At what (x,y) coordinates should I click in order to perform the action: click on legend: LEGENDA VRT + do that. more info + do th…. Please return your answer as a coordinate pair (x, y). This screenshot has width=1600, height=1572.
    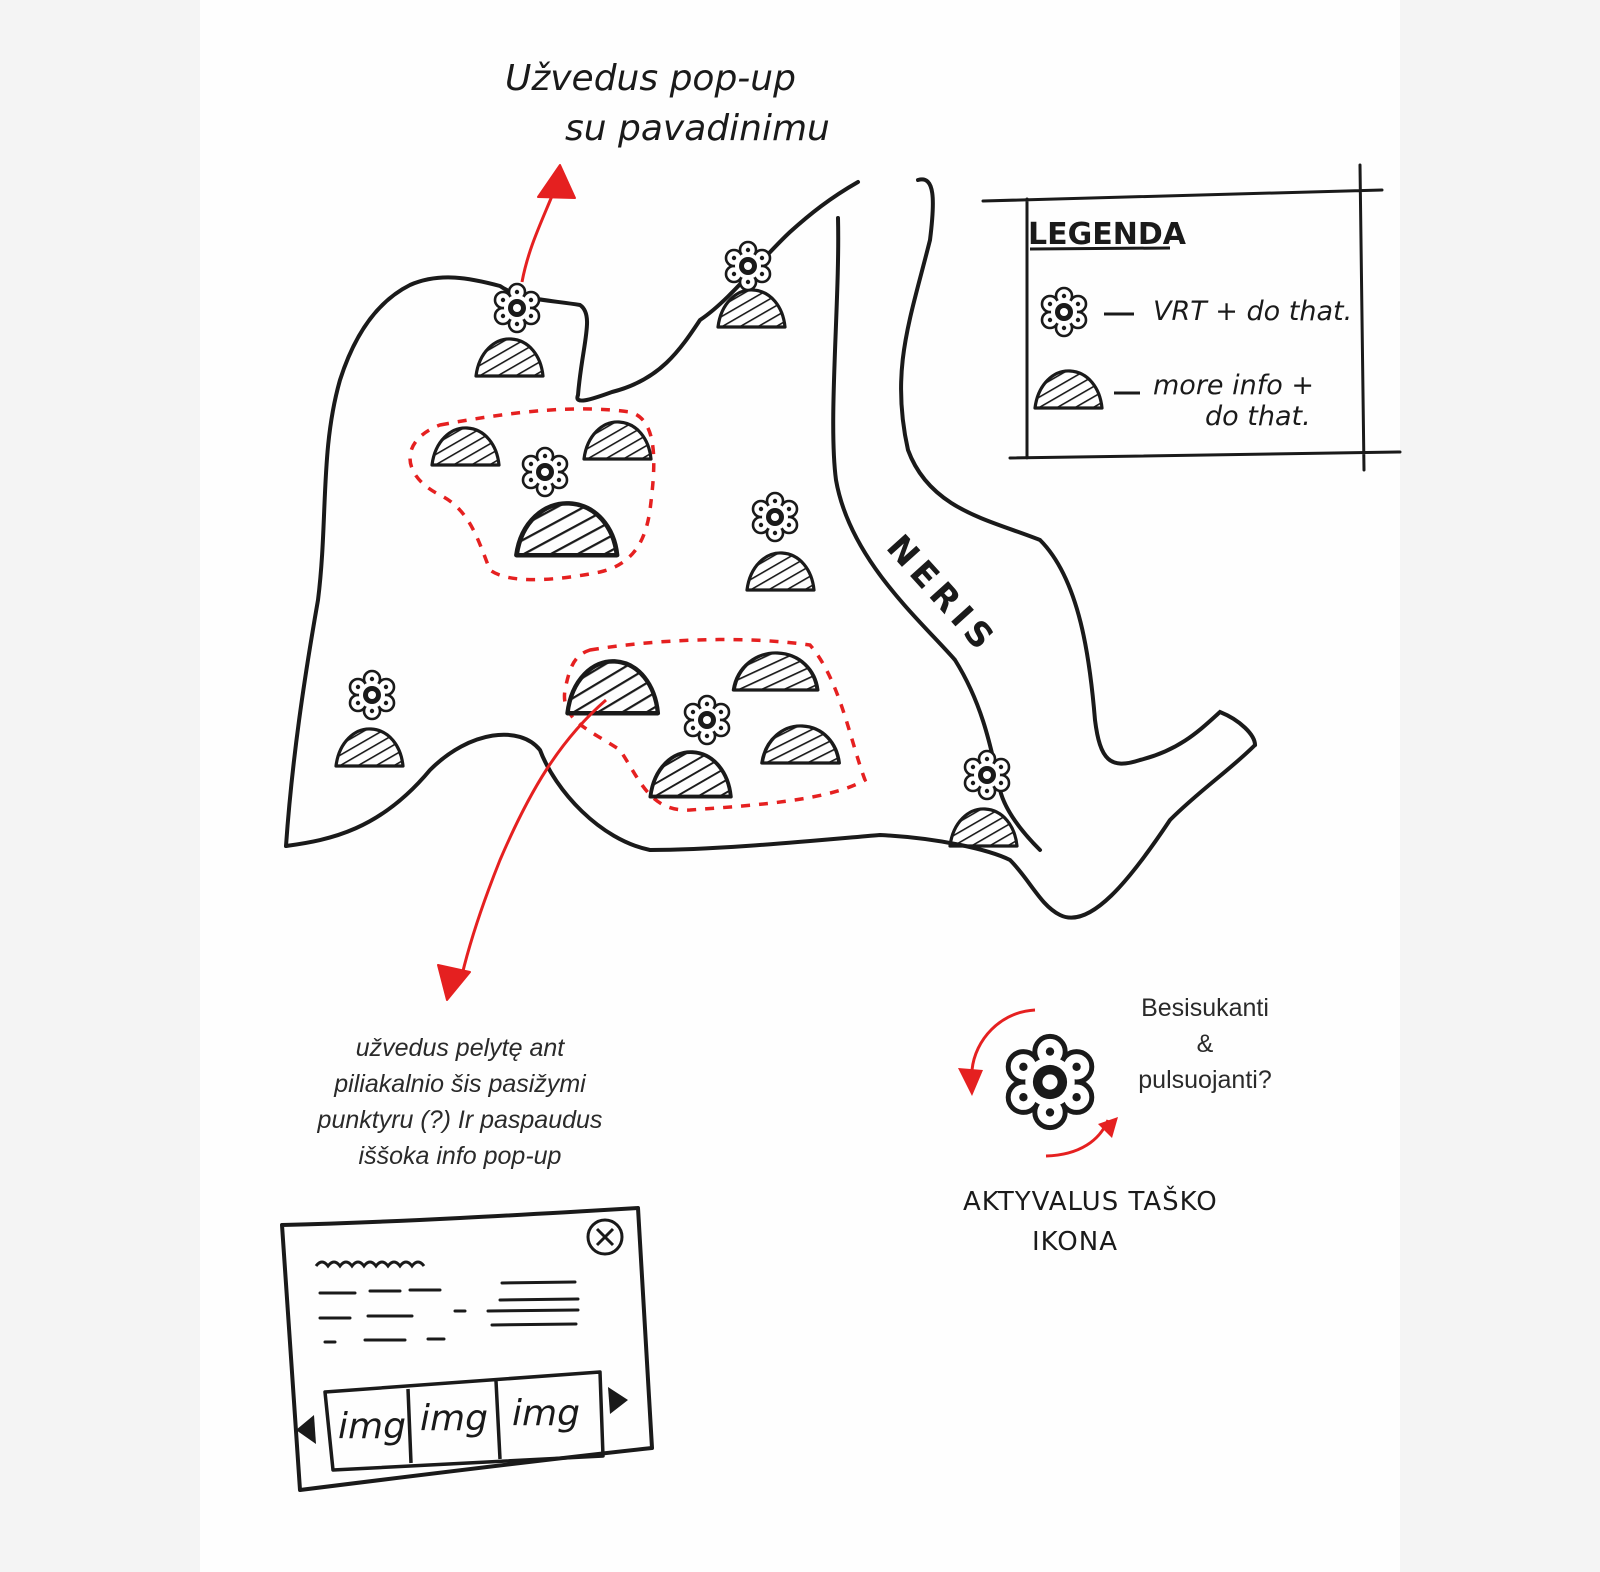
    Looking at the image, I should click on (1191, 317).